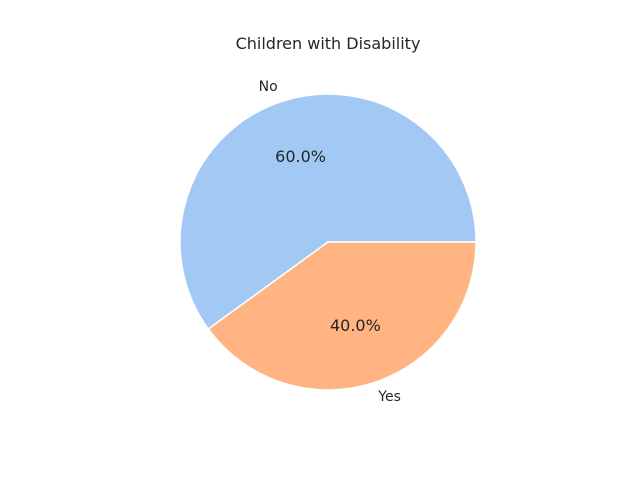 The image size is (640, 480). I want to click on slice-percent-yes: 40.0%, so click(355, 325).